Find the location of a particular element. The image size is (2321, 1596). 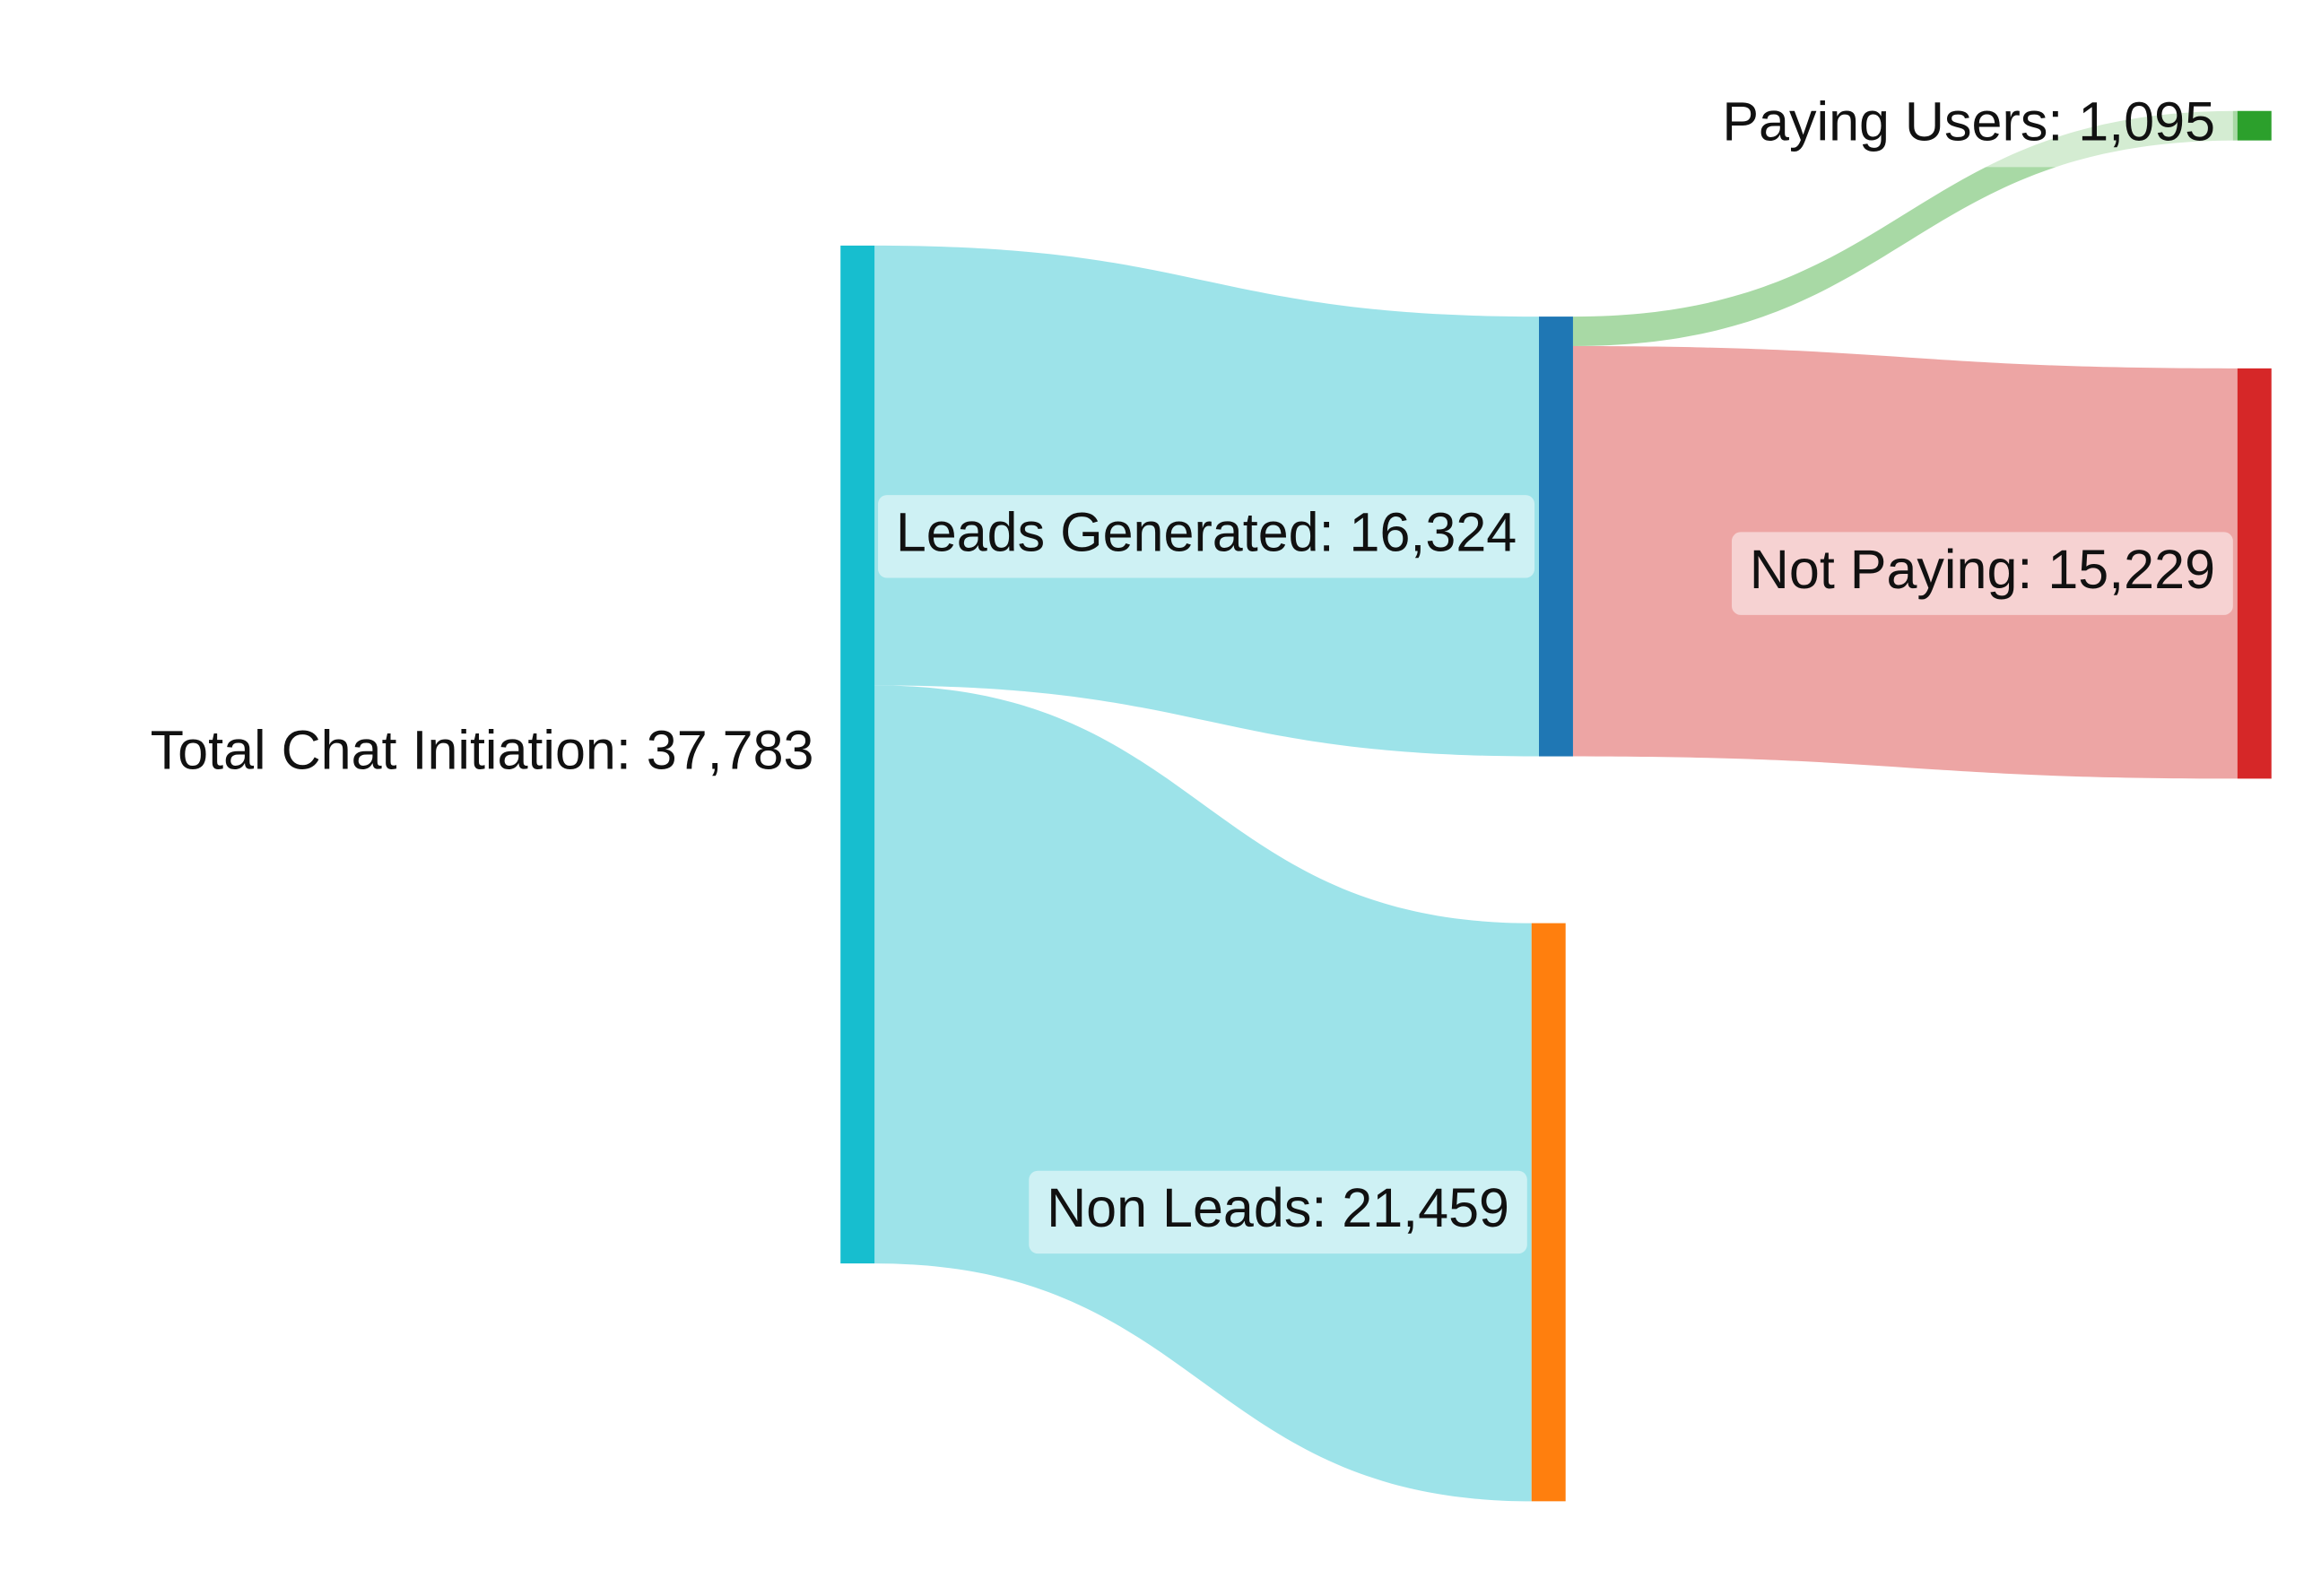

node-label: Non Leads: 21,459 is located at coordinates (1278, 1207).